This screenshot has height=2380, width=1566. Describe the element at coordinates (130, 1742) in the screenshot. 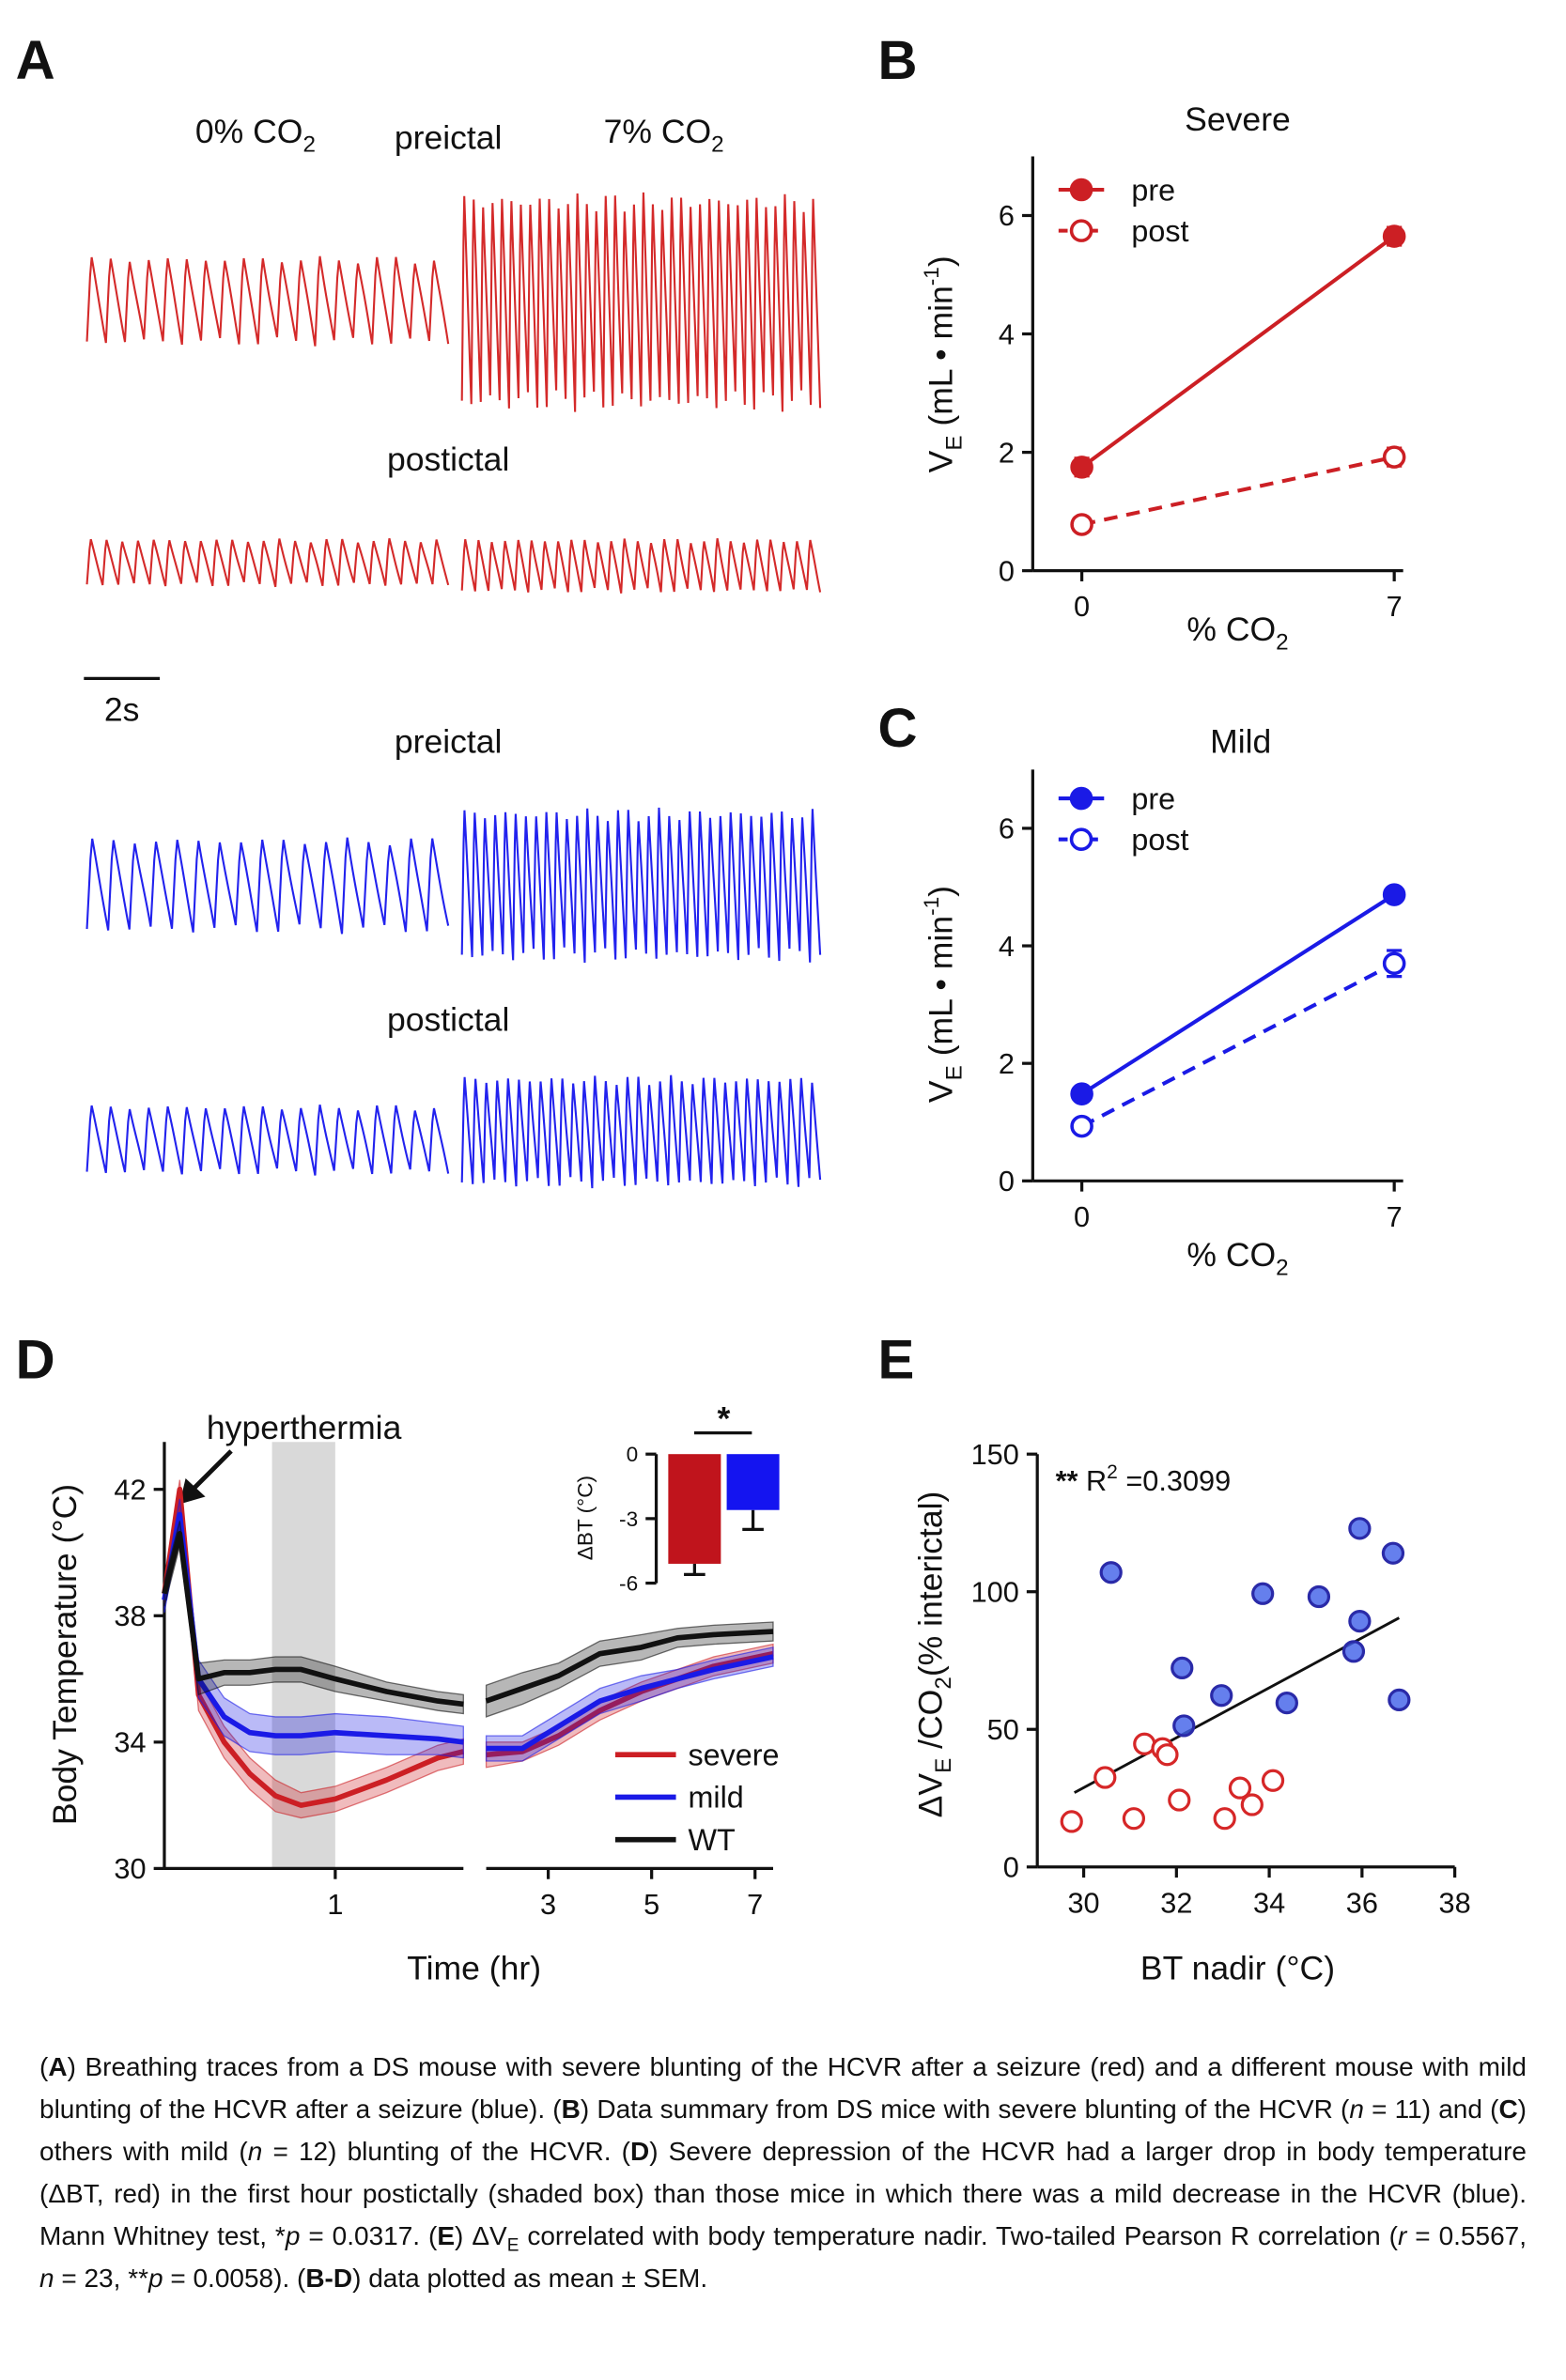

I see `y-tick-label: 34` at that location.